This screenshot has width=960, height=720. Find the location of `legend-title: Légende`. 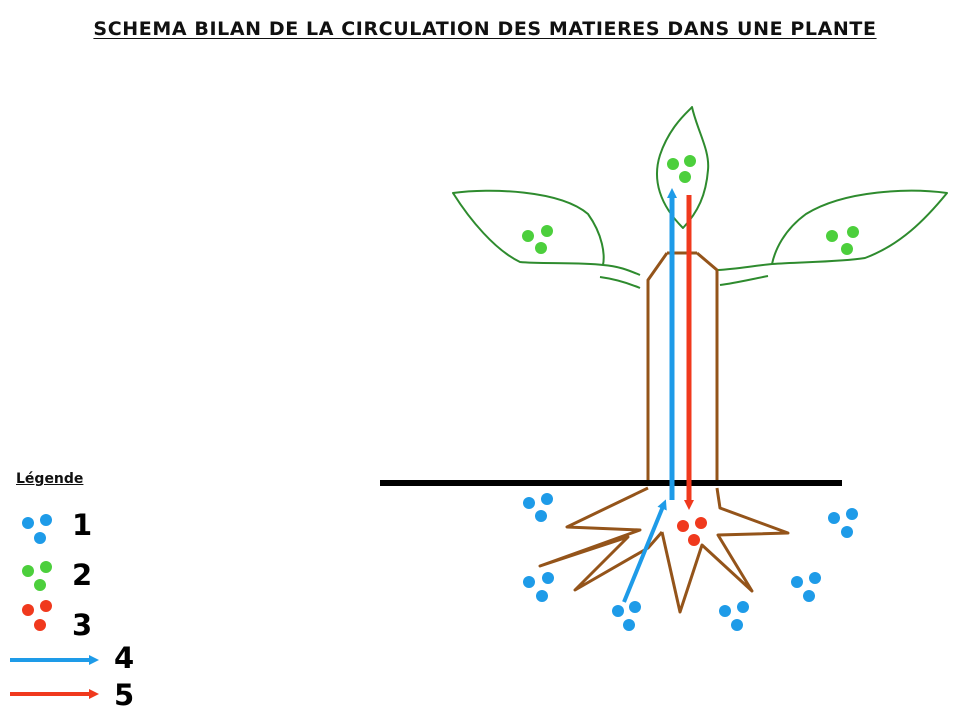

legend-title: Légende is located at coordinates (50, 479).